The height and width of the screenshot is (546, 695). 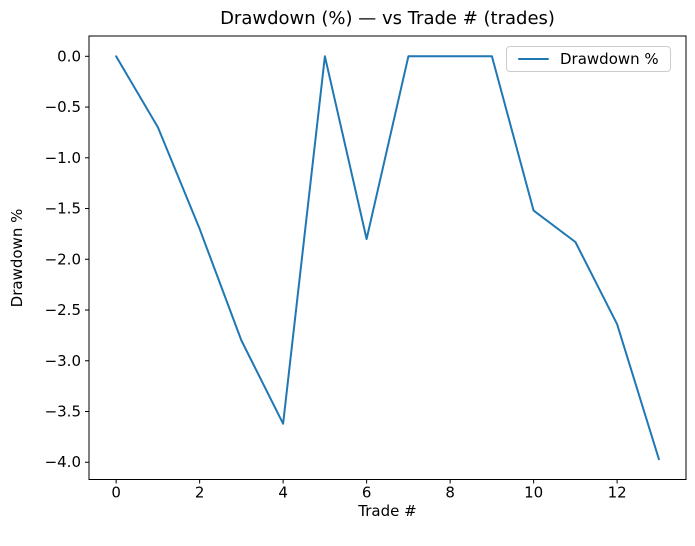 I want to click on chart-title: Drawdown (%) — vs Trade # (trades), so click(x=387, y=18).